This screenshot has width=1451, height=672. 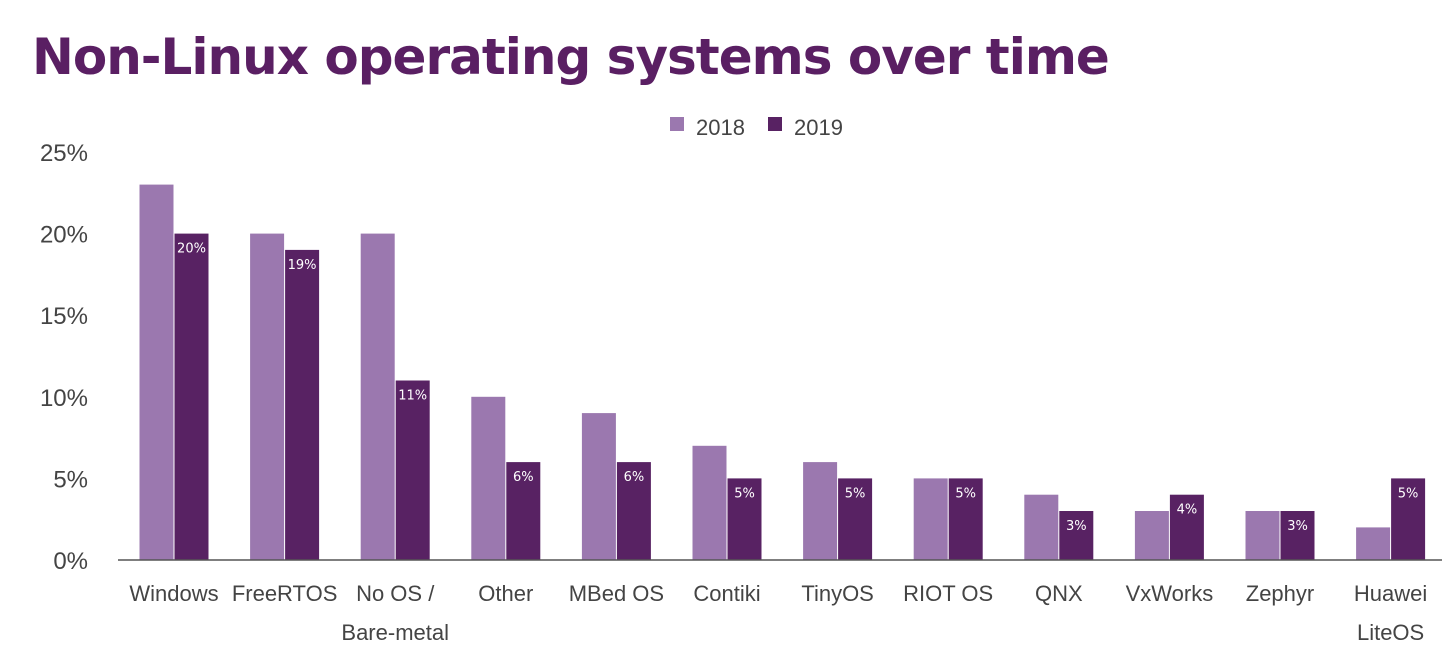 I want to click on y-tick-label: 15%, so click(x=64, y=316).